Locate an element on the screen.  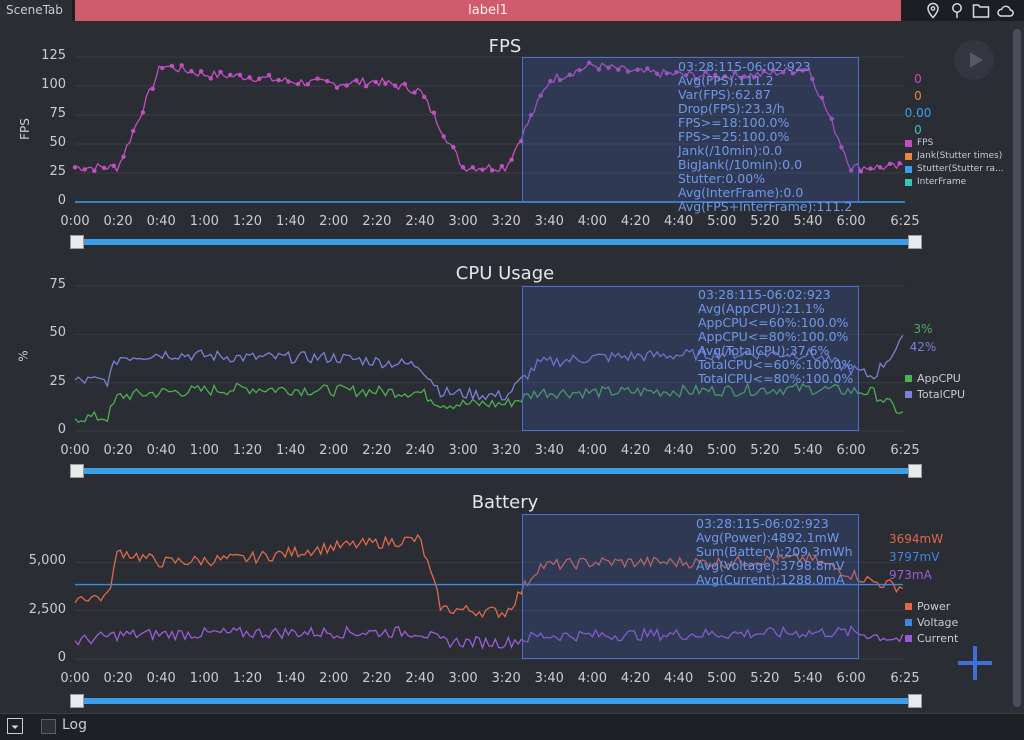
fps-selection-region is located at coordinates (690, 129).